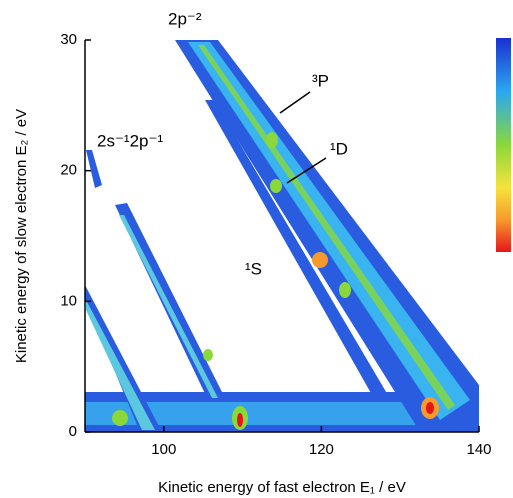 The height and width of the screenshot is (498, 513). I want to click on y-axis-label: Kinetic energy of slow electron E₂ / eV, so click(21, 236).